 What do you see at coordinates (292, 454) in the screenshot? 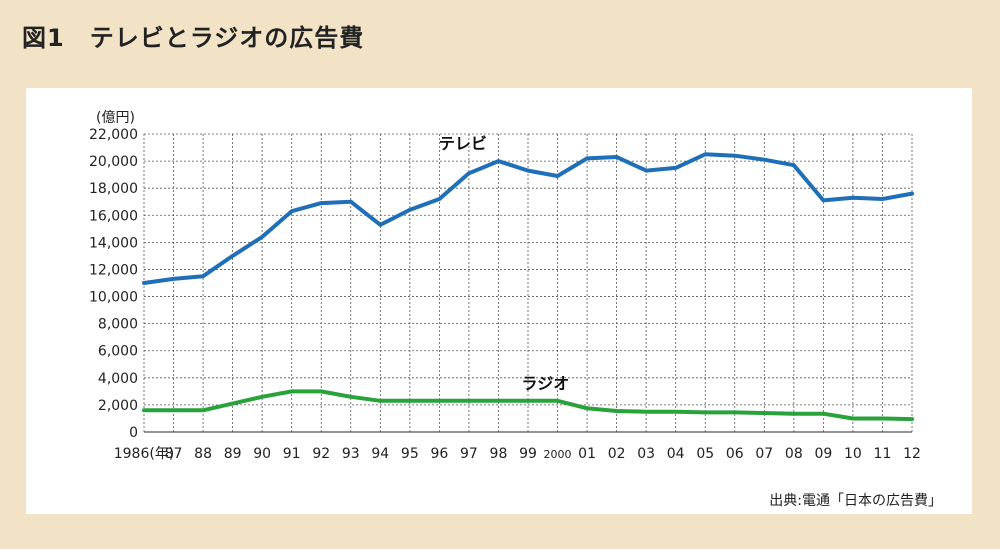
I see `x-tick-label: 91` at bounding box center [292, 454].